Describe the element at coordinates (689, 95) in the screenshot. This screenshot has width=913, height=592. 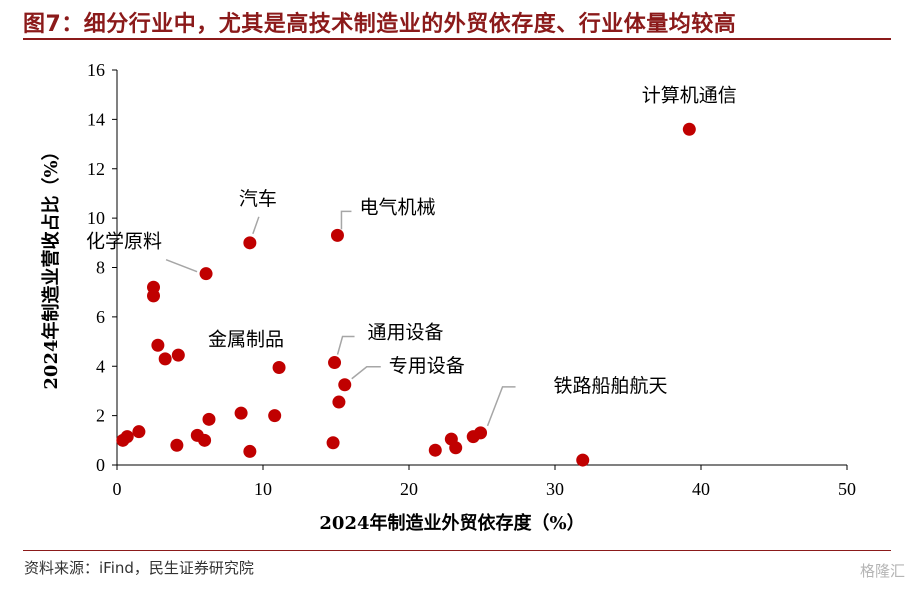
I see `annotation-label: 计算机通信` at that location.